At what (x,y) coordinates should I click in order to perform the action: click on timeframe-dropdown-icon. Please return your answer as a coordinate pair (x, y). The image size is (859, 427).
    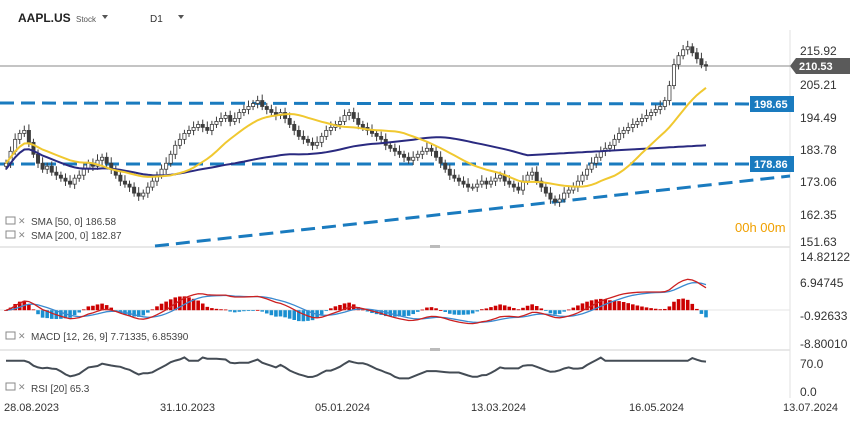
    Looking at the image, I should click on (181, 17).